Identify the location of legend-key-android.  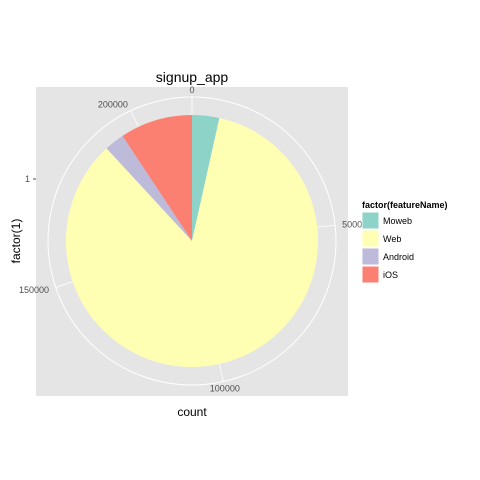
(370, 256).